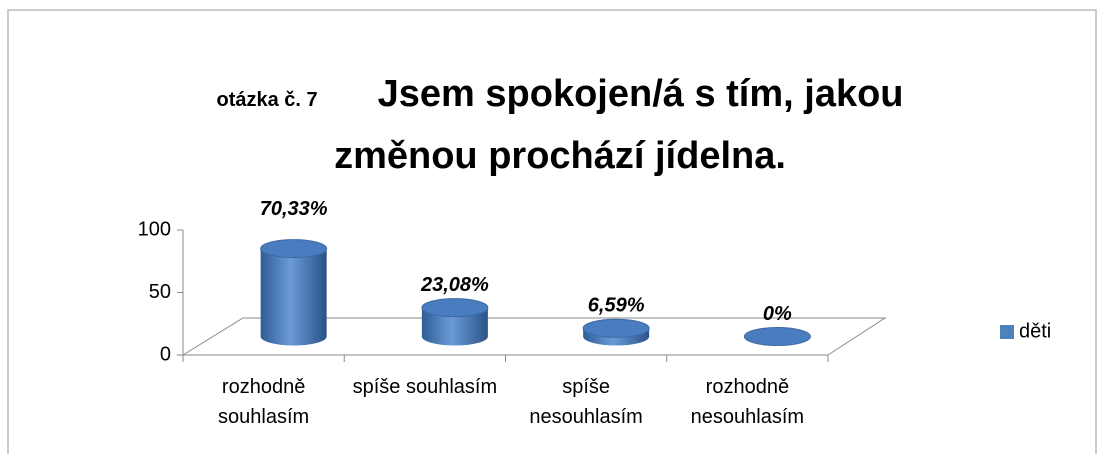 The width and height of the screenshot is (1105, 454). What do you see at coordinates (165, 354) in the screenshot?
I see `y-tick-label: 0` at bounding box center [165, 354].